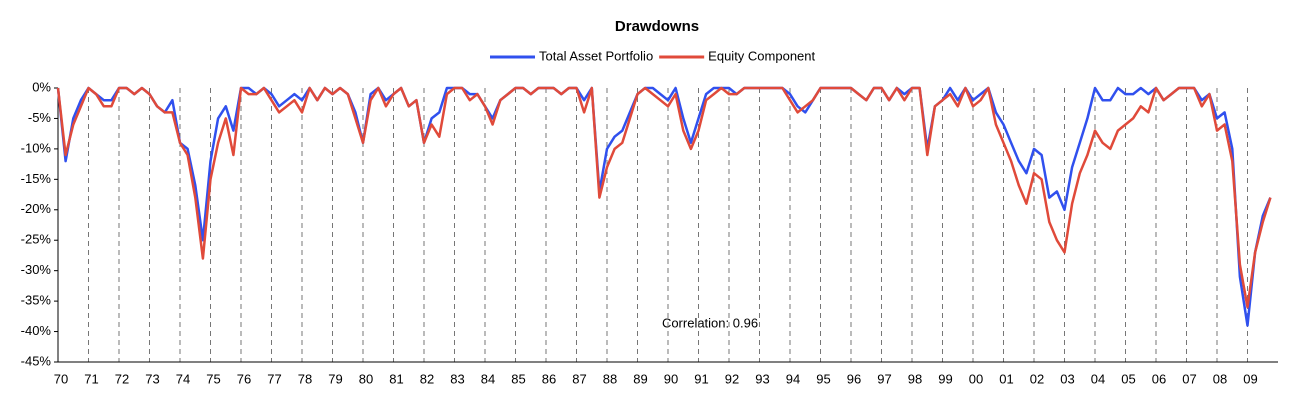  What do you see at coordinates (732, 378) in the screenshot?
I see `x-tick-label: 92` at bounding box center [732, 378].